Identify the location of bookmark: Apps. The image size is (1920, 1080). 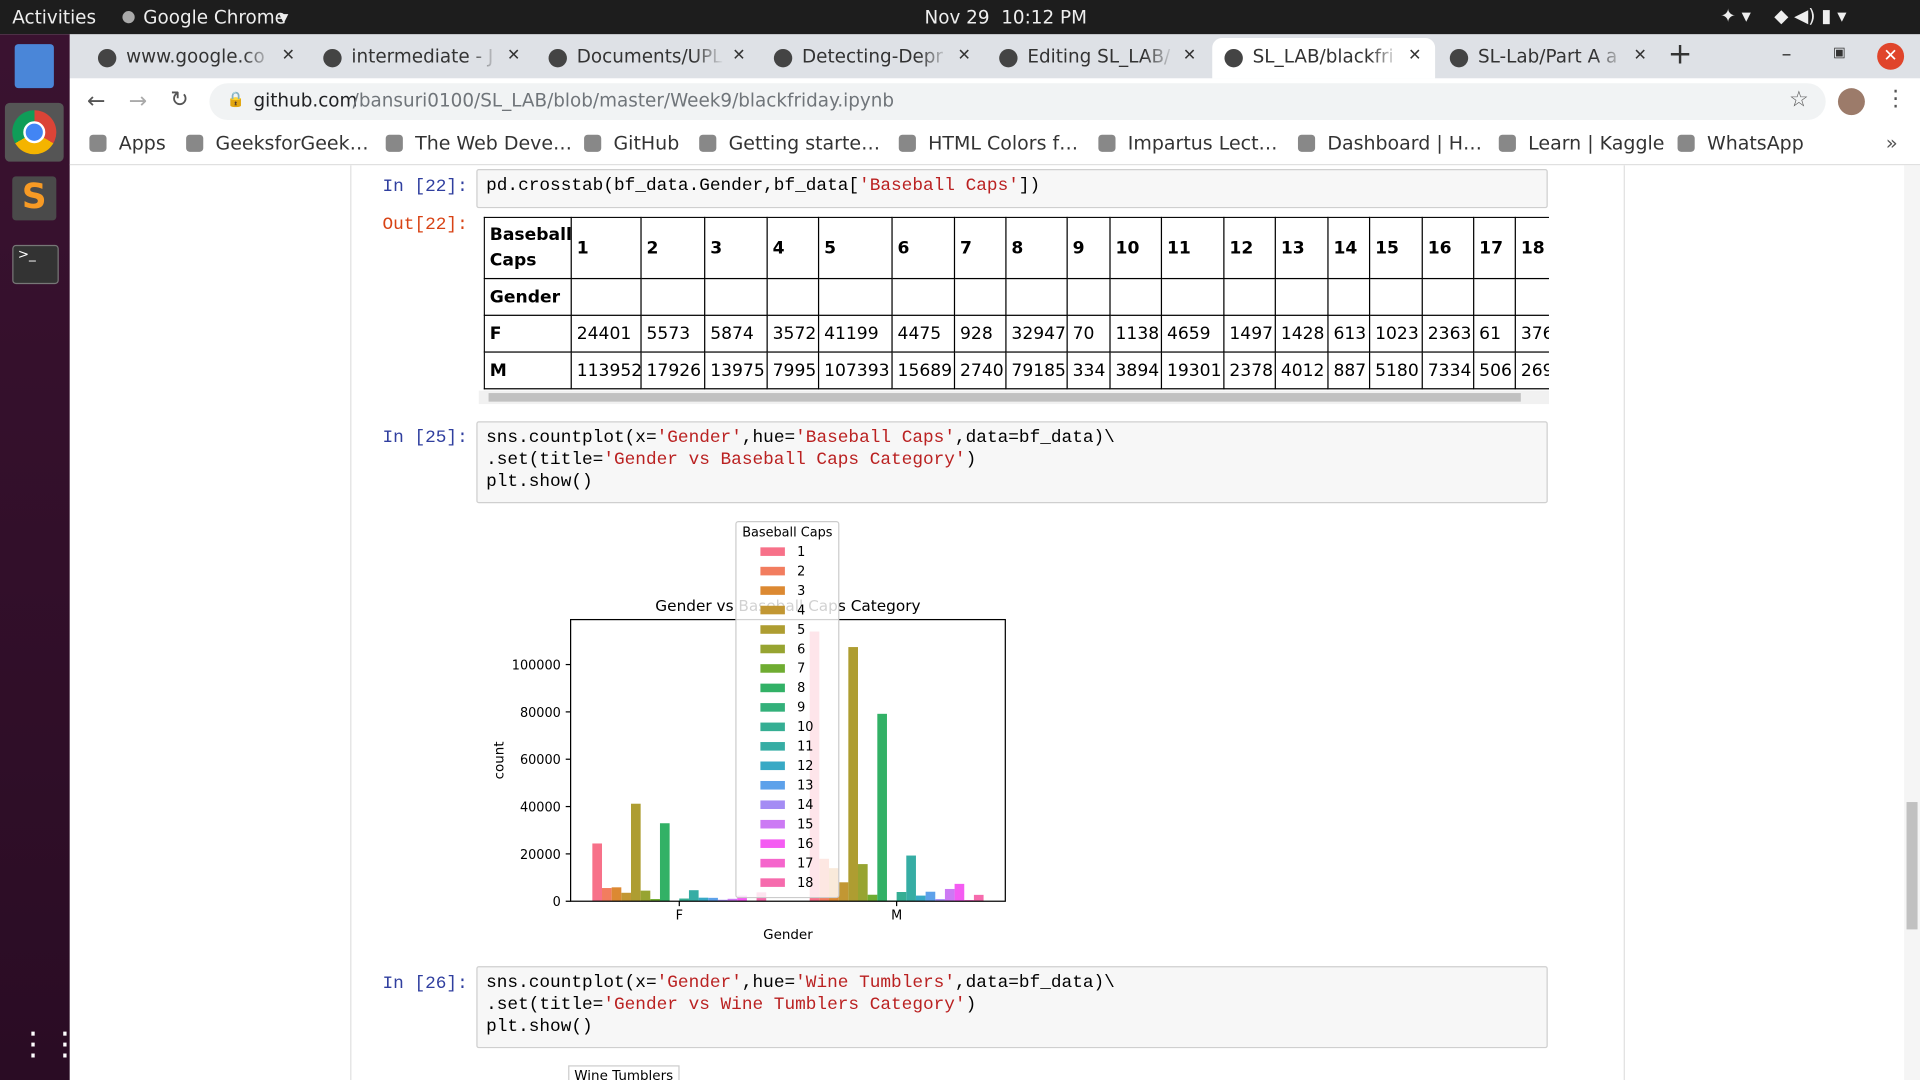
(127, 143).